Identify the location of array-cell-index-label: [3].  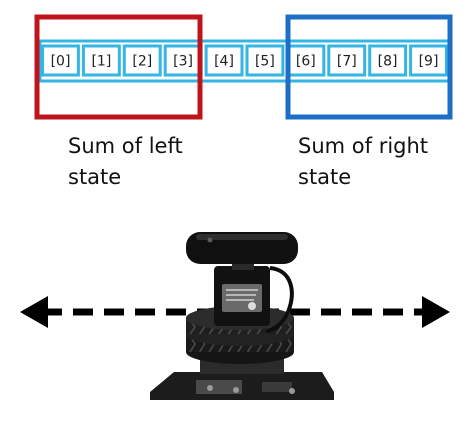
(183, 62).